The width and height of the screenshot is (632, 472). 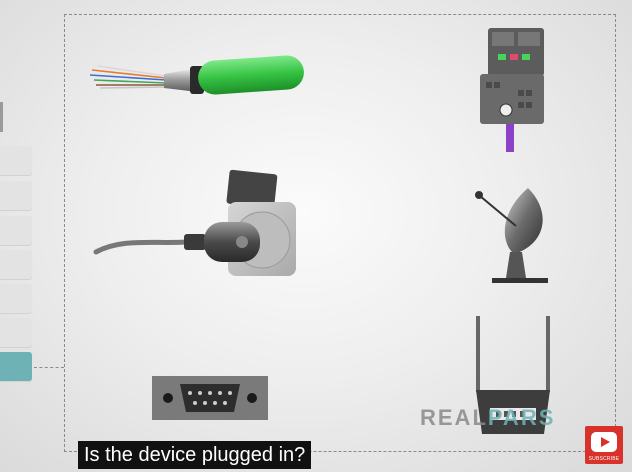 I want to click on sidebar-tab-active, so click(x=16, y=367).